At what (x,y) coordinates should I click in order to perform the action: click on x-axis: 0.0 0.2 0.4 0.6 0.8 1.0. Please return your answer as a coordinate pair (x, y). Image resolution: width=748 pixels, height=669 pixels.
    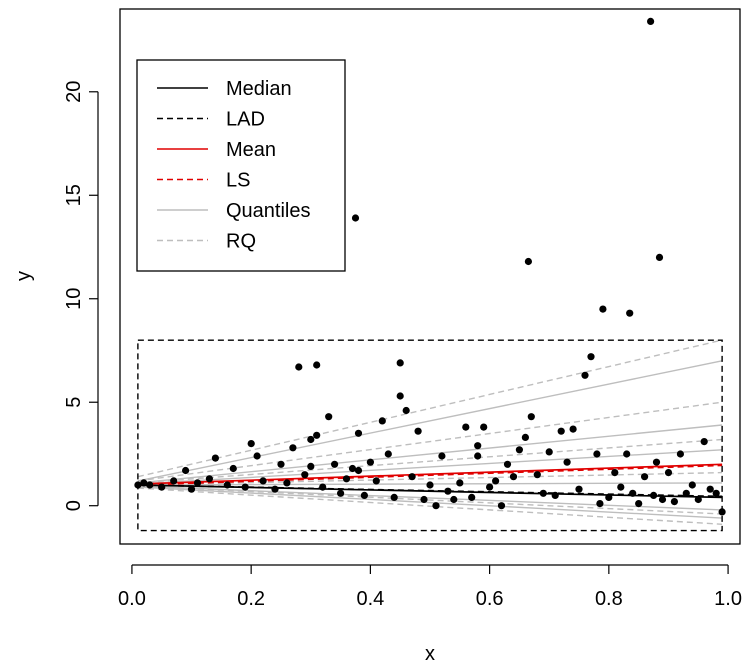
    Looking at the image, I should click on (430, 587).